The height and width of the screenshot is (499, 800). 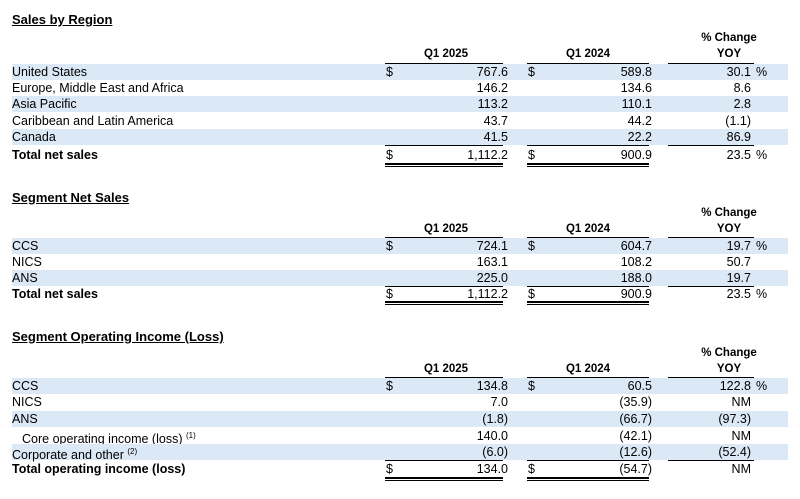 What do you see at coordinates (738, 121) in the screenshot?
I see `change-value: (1.1)` at bounding box center [738, 121].